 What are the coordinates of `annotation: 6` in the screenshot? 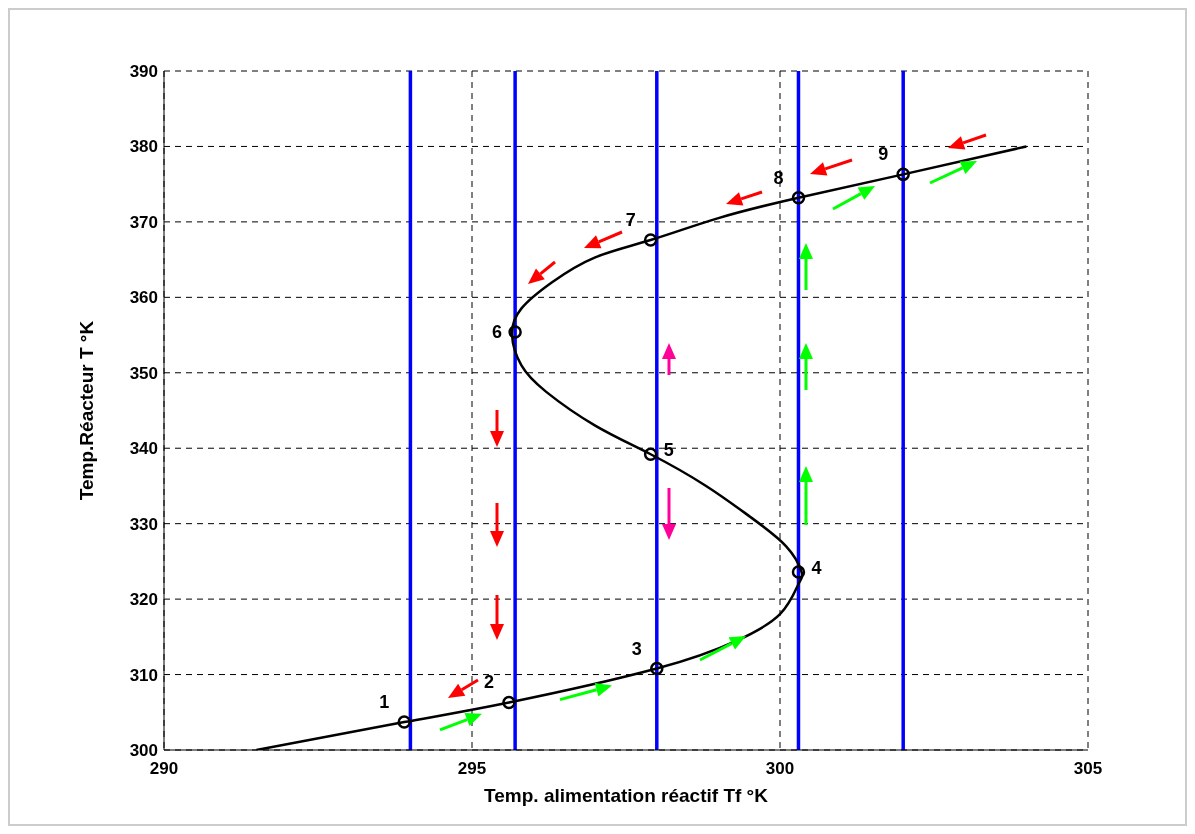 It's located at (497, 332).